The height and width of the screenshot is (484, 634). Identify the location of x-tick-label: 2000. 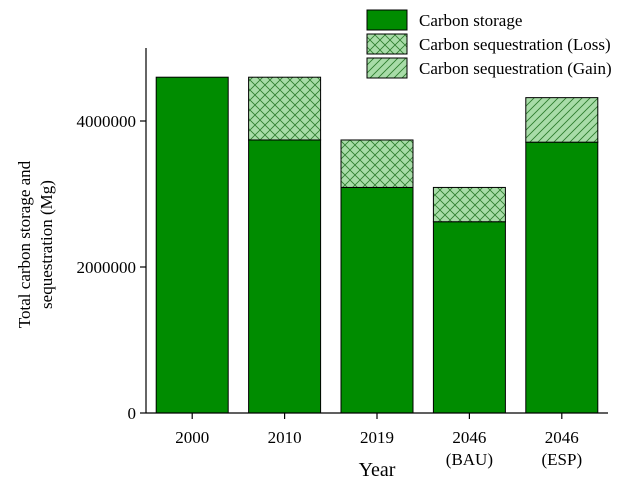
(192, 437).